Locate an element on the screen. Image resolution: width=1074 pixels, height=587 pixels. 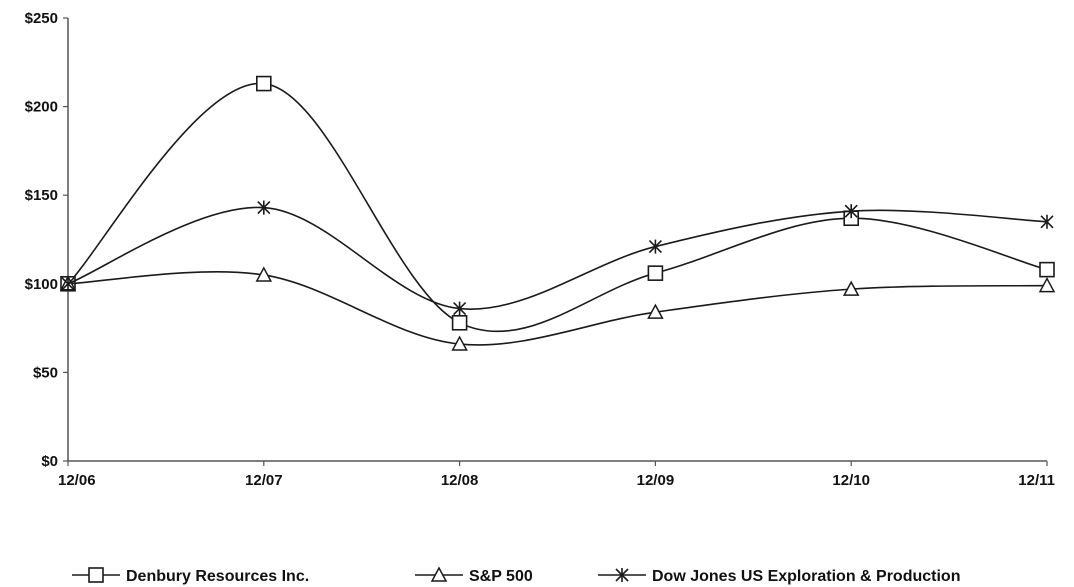
x-axis-ticks: 12/06 12/07 12/08 12/09 12/10 12/11 is located at coordinates (556, 475).